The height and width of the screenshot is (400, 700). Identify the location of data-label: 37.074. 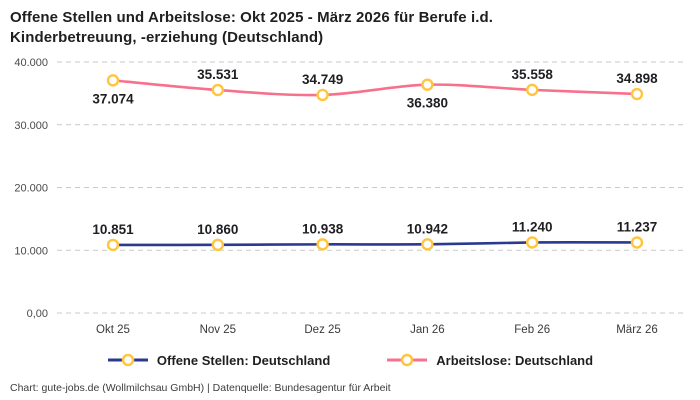
(113, 98).